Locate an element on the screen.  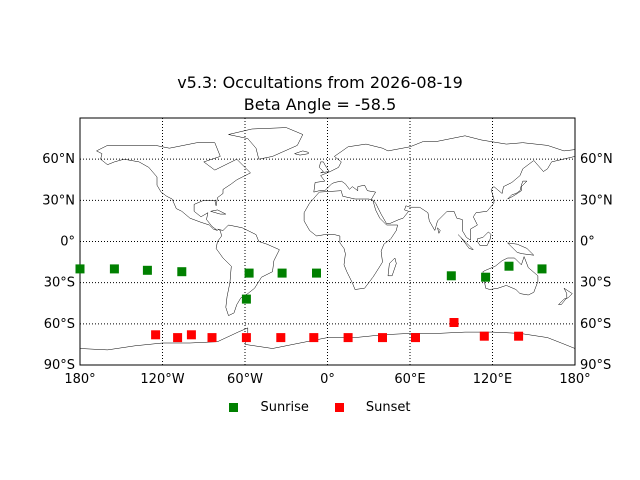
y-tick-label-right: 60°S is located at coordinates (595, 324).